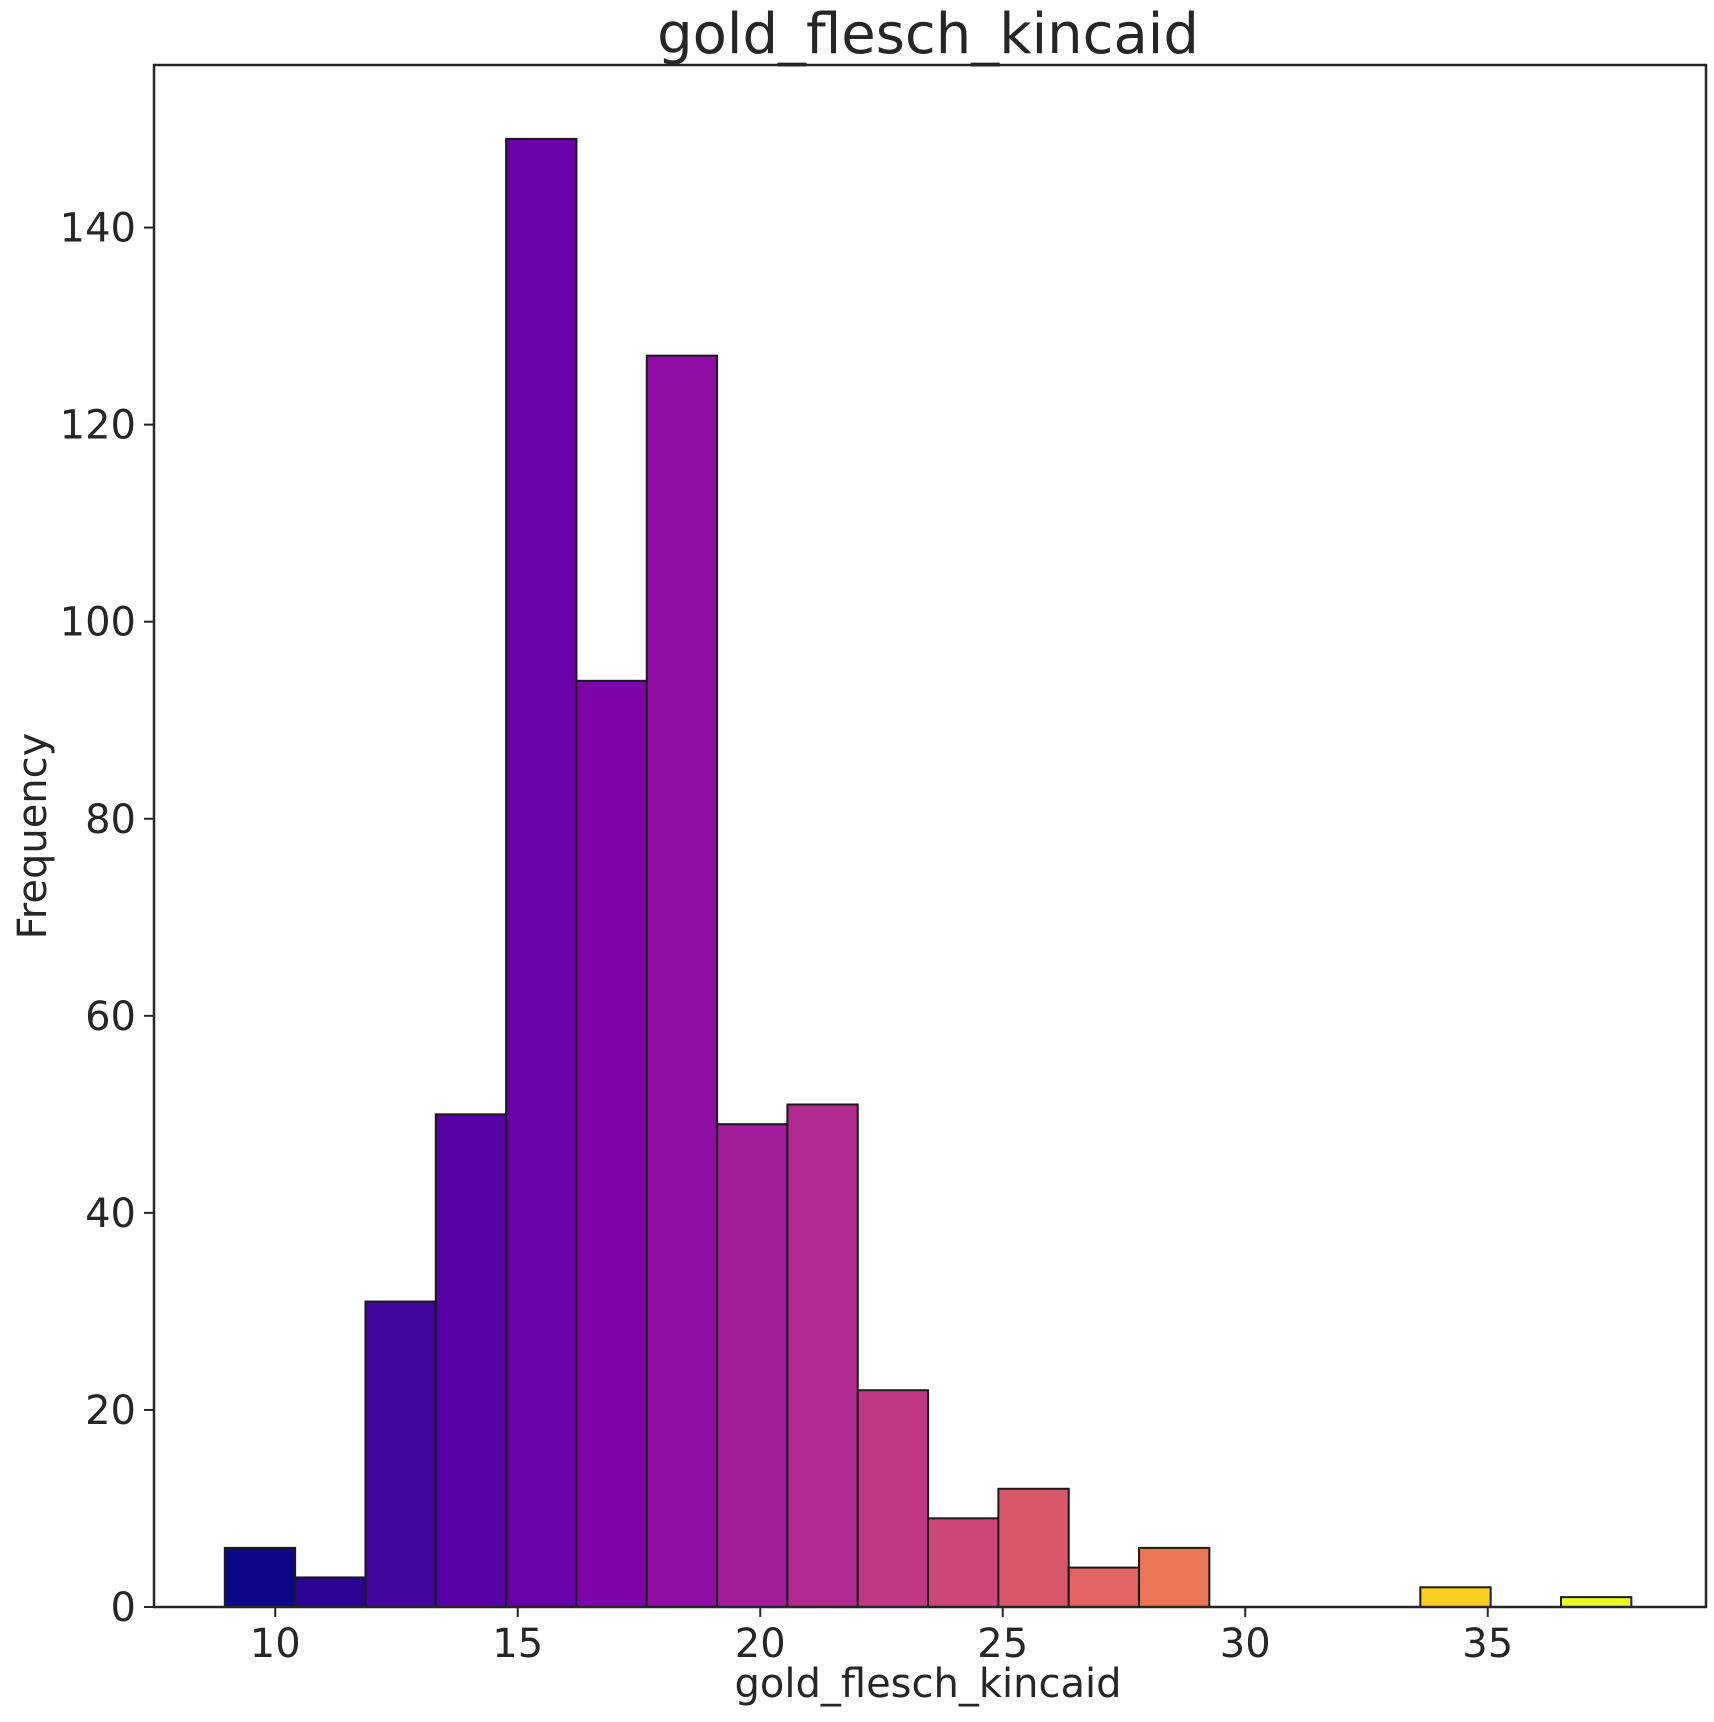  Describe the element at coordinates (110, 820) in the screenshot. I see `y-tick-label: 80` at that location.